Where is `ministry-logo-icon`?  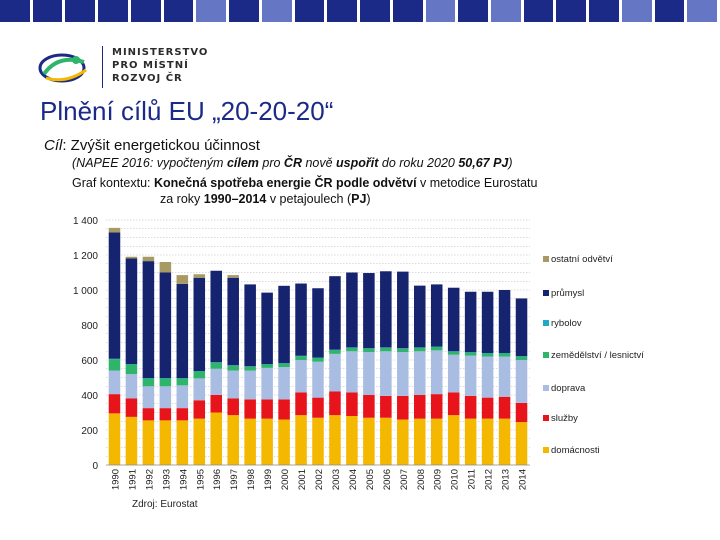
ministry-logo-icon is located at coordinates (62, 68).